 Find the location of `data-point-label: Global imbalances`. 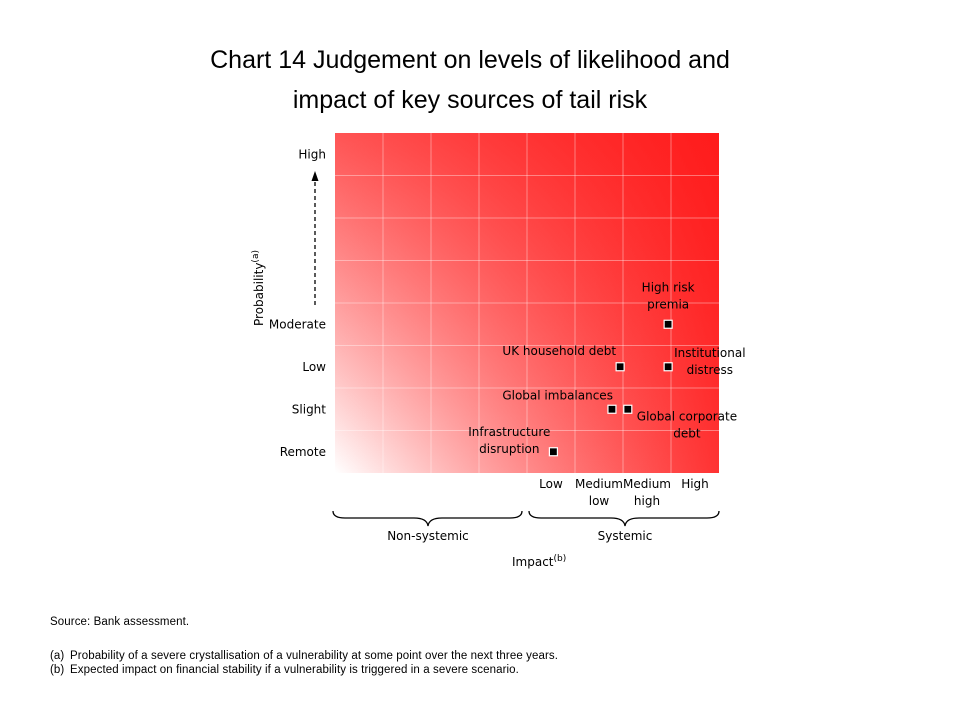

data-point-label: Global imbalances is located at coordinates (557, 395).